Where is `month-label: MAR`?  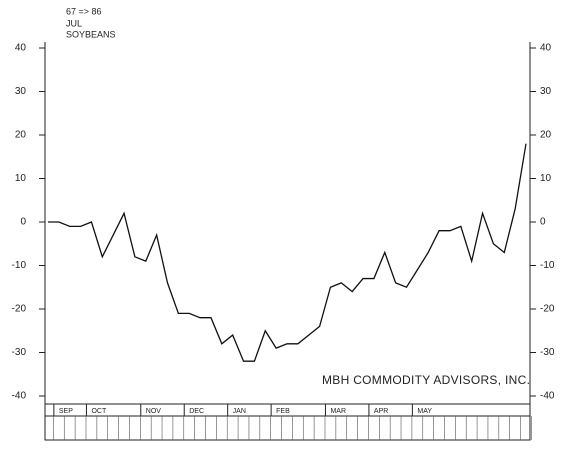
month-label: MAR is located at coordinates (338, 411).